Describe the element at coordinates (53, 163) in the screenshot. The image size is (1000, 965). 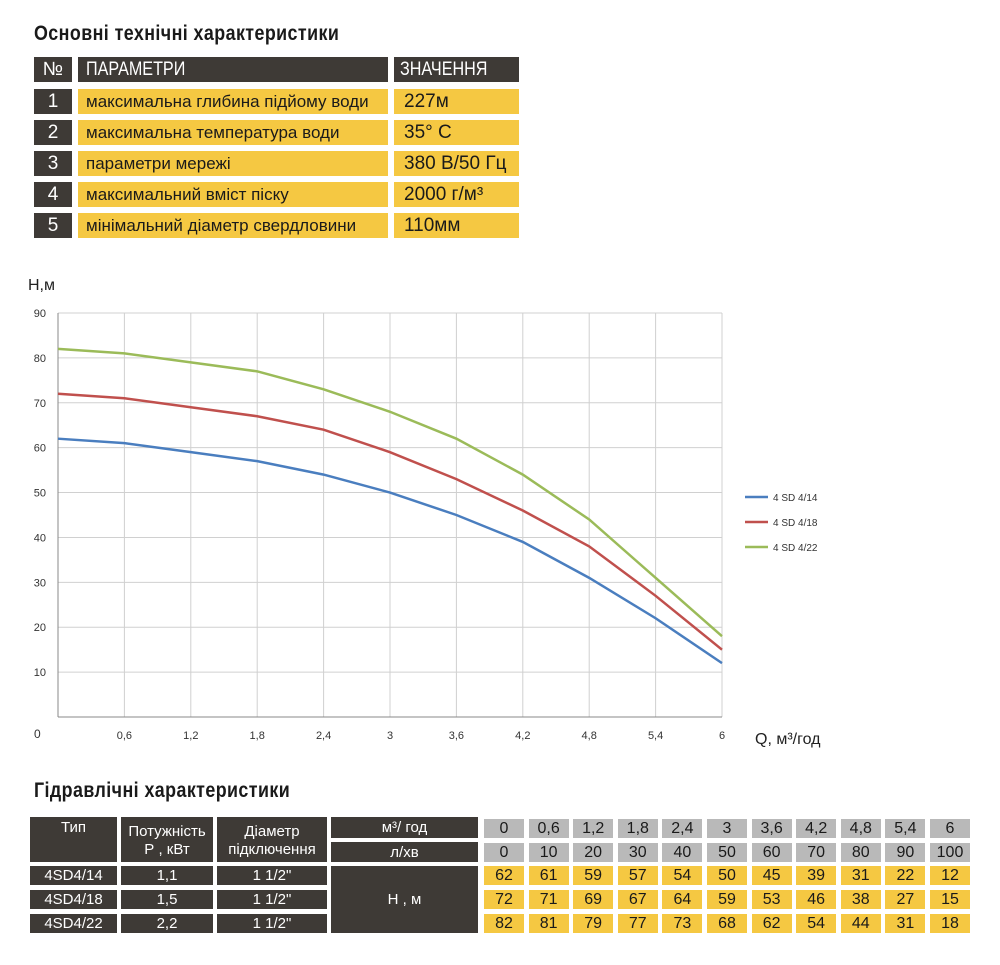
I see `row-num: 3` at that location.